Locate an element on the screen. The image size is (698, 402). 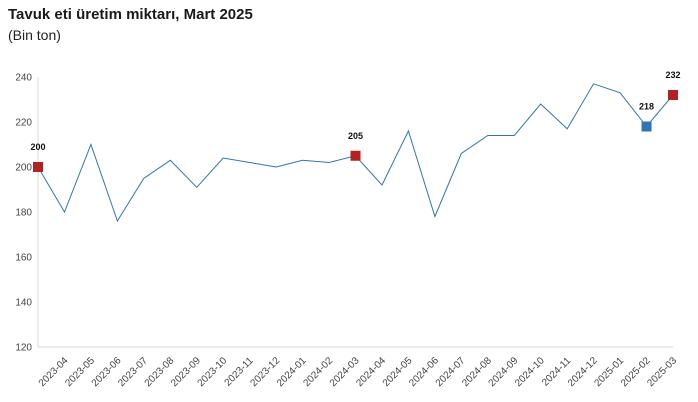
data-label: 205 is located at coordinates (355, 136).